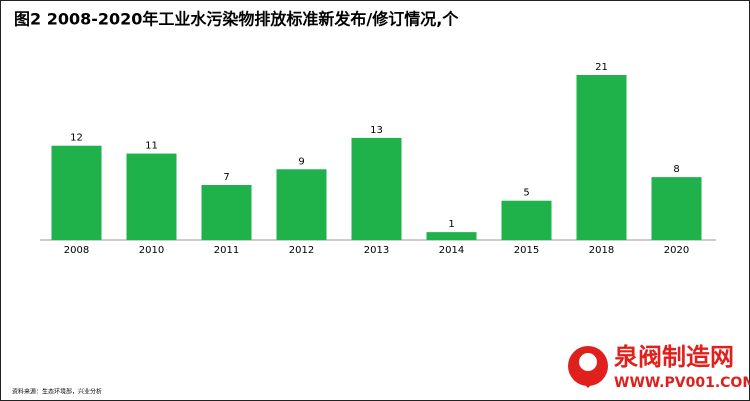 This screenshot has height=401, width=750. What do you see at coordinates (526, 193) in the screenshot?
I see `data-label: 5` at bounding box center [526, 193].